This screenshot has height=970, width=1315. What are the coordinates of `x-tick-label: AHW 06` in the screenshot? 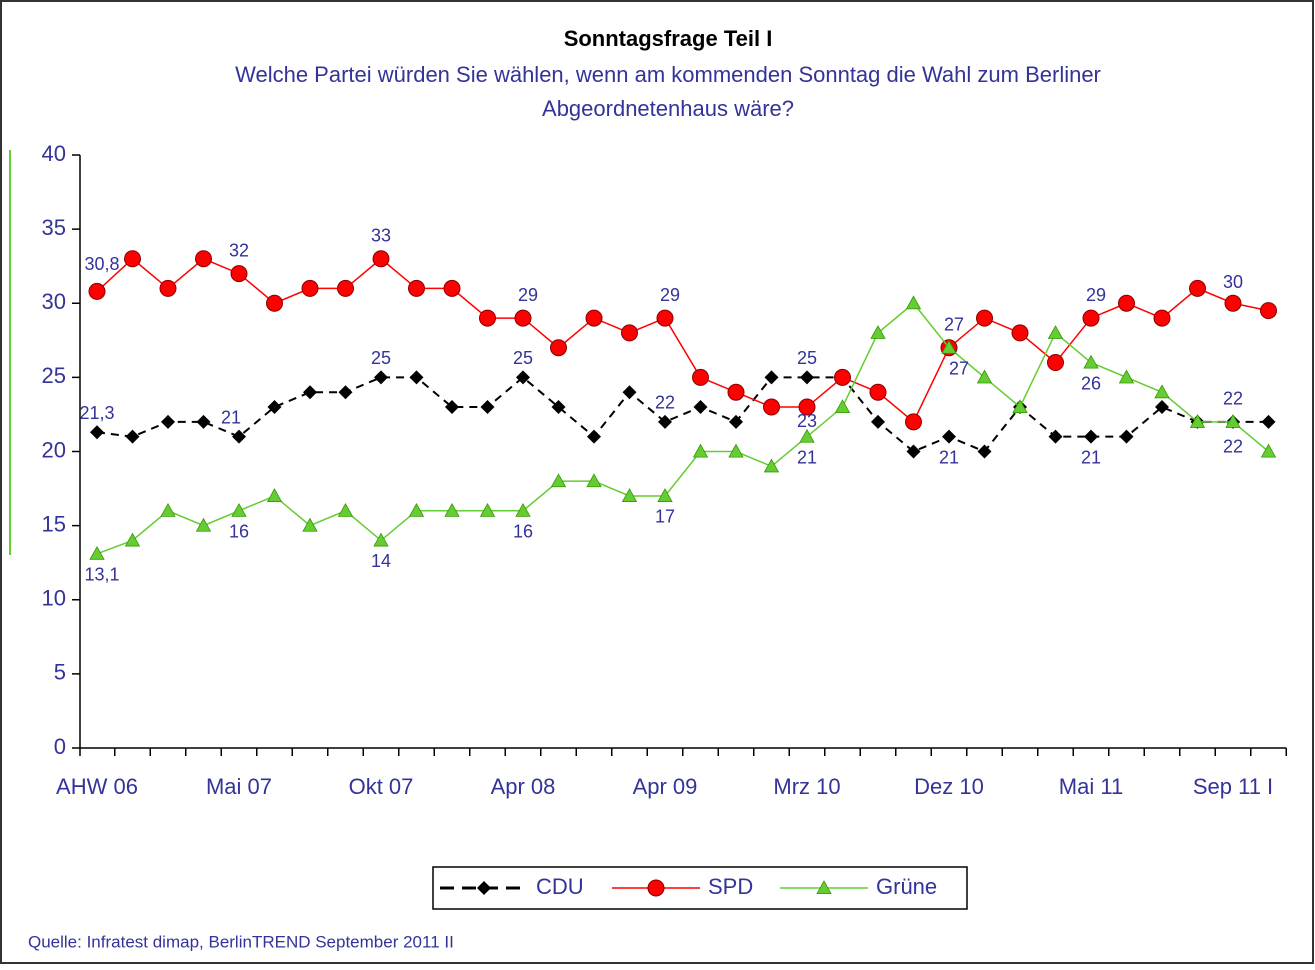 It's located at (97, 786).